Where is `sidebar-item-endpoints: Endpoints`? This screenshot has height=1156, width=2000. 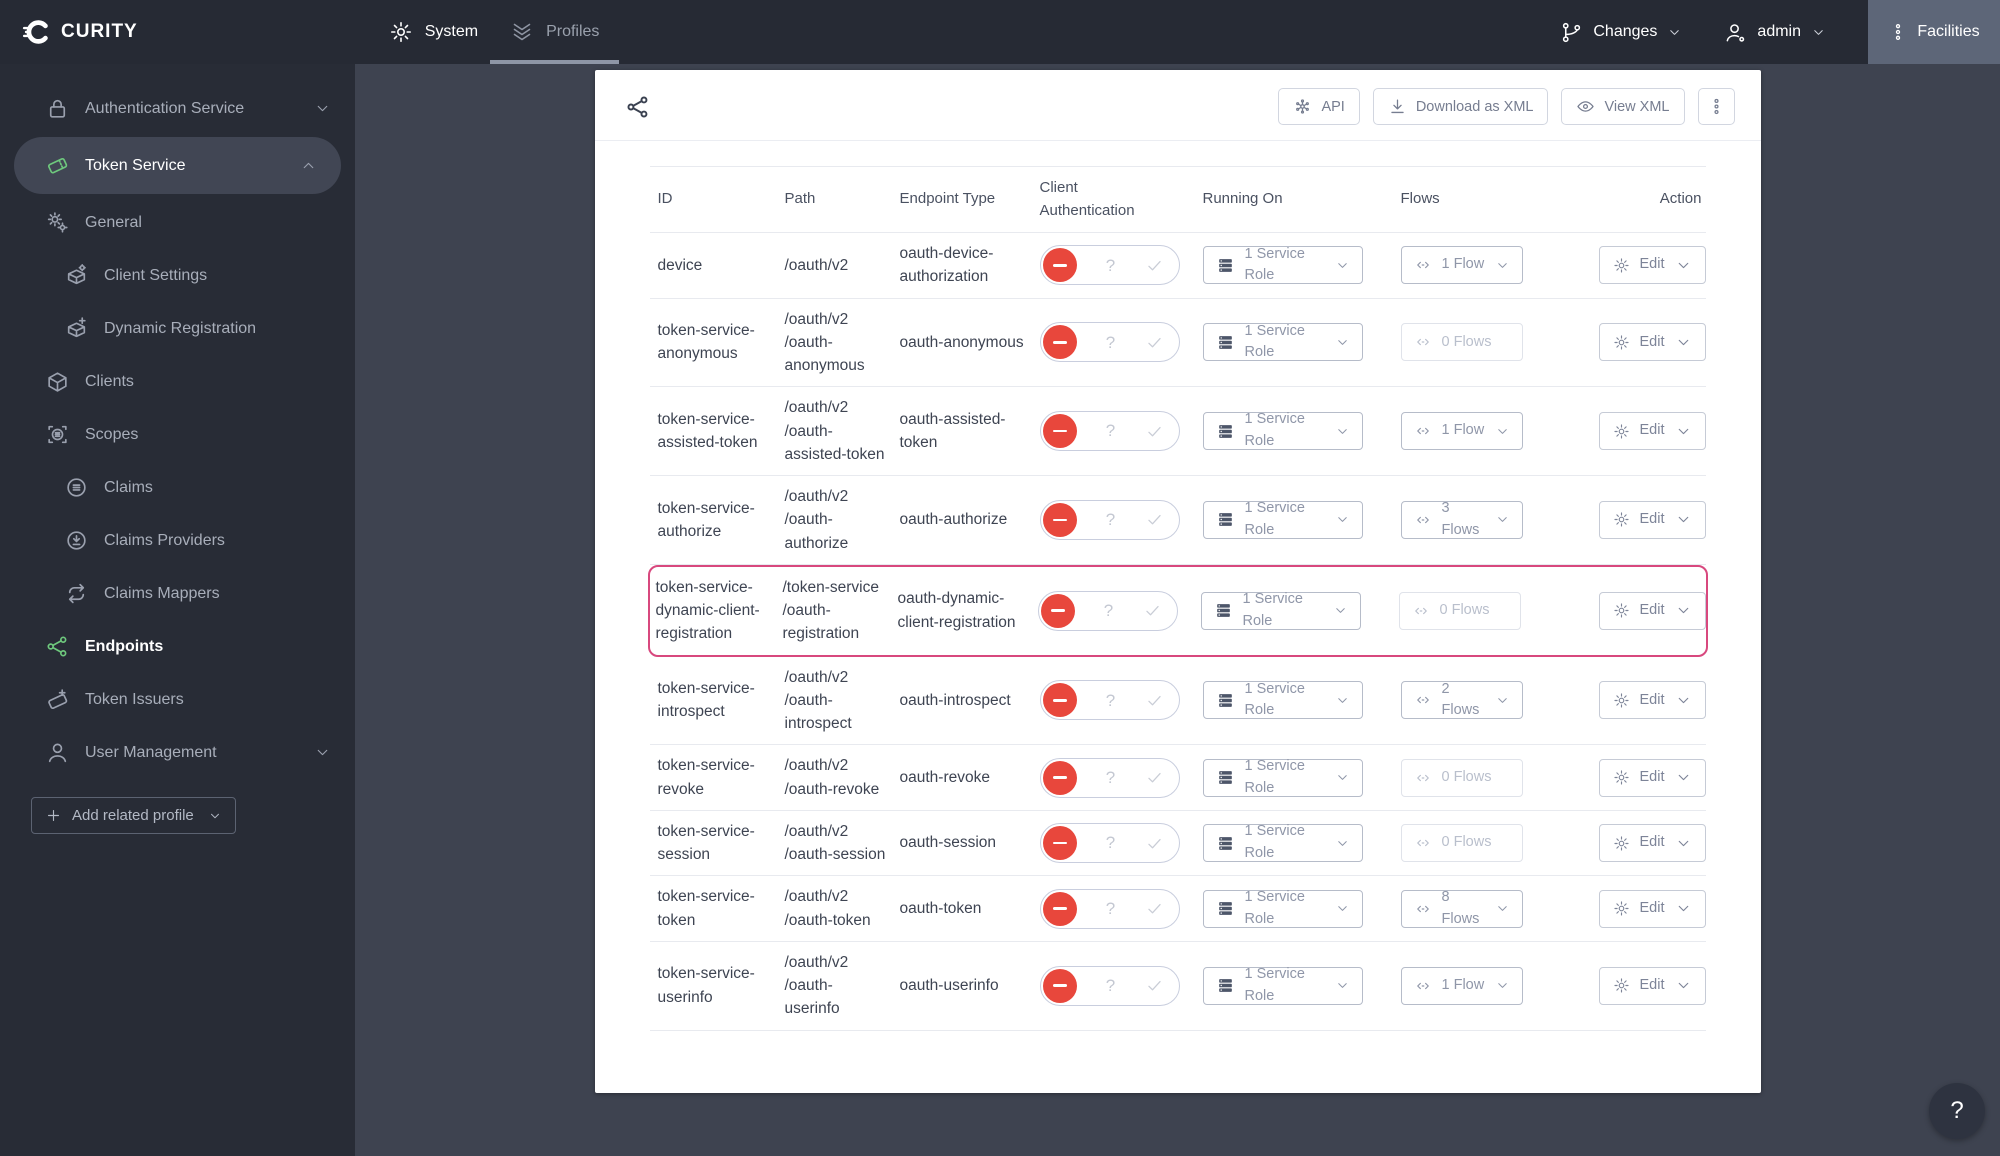
sidebar-item-endpoints: Endpoints is located at coordinates (177, 646).